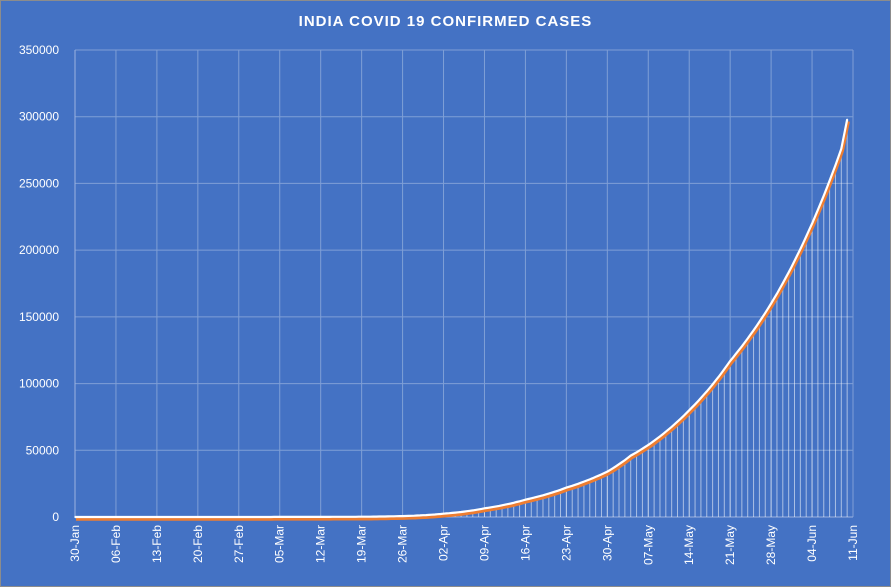  I want to click on y-tick-label: 150000, so click(39, 317).